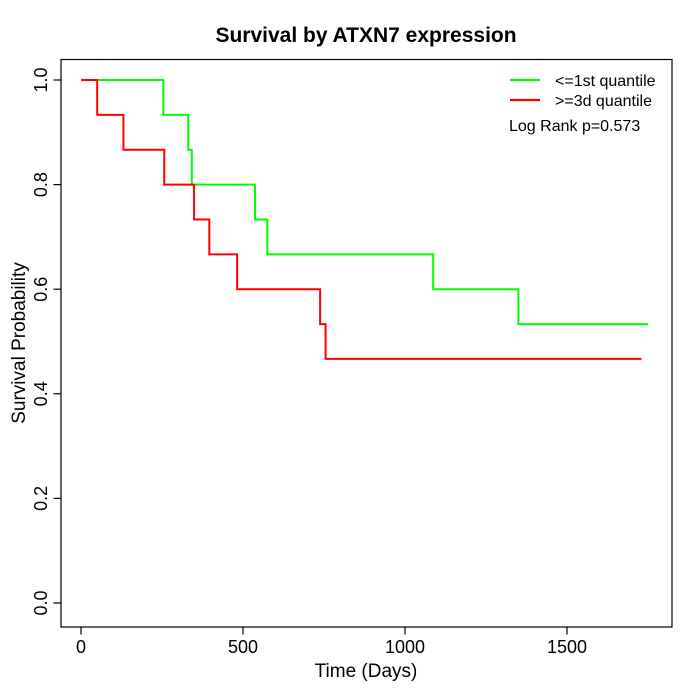 The width and height of the screenshot is (700, 700). What do you see at coordinates (41, 289) in the screenshot?
I see `y-tick-label: 0.6` at bounding box center [41, 289].